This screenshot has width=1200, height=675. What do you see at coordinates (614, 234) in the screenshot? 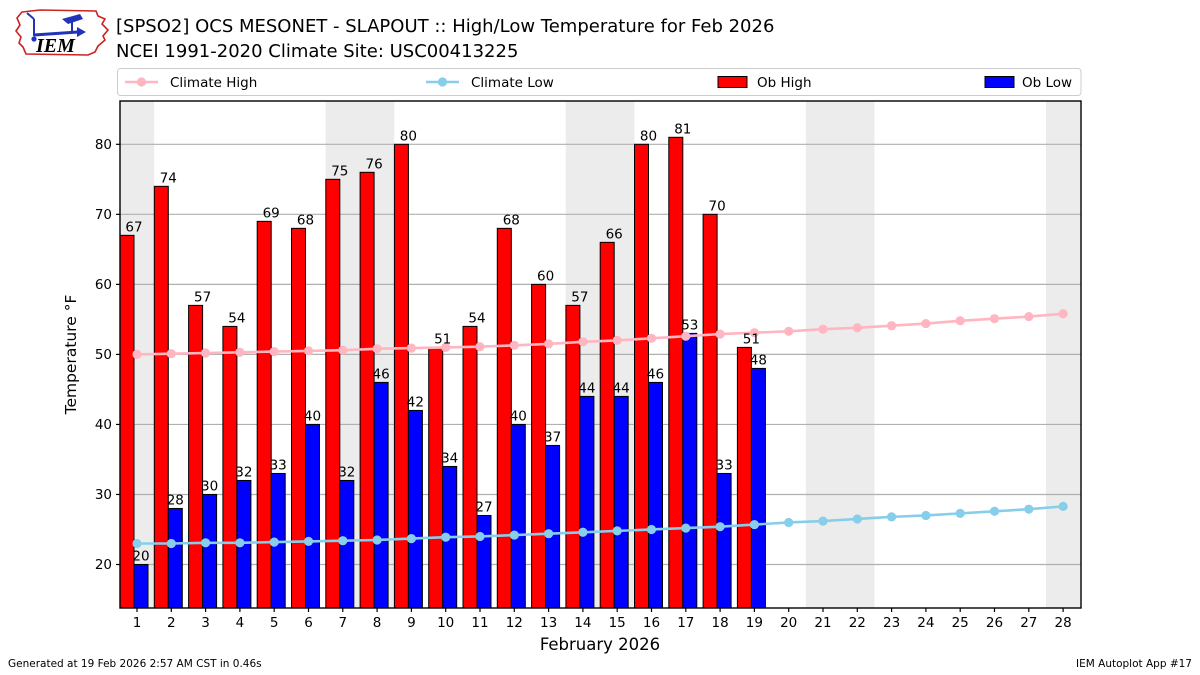
I see `ob-high-label: 66` at bounding box center [614, 234].